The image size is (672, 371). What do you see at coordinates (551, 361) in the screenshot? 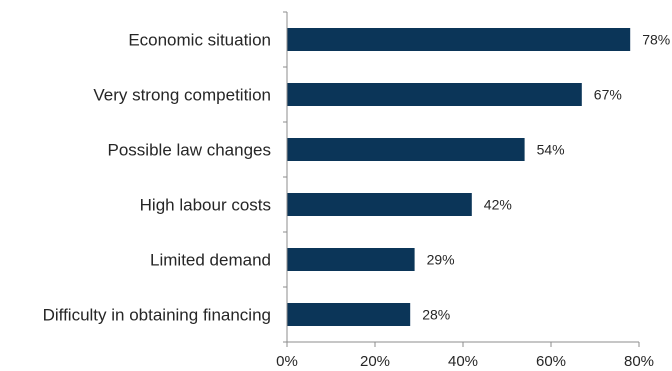
I see `x-tick-label-60: 60%` at bounding box center [551, 361].